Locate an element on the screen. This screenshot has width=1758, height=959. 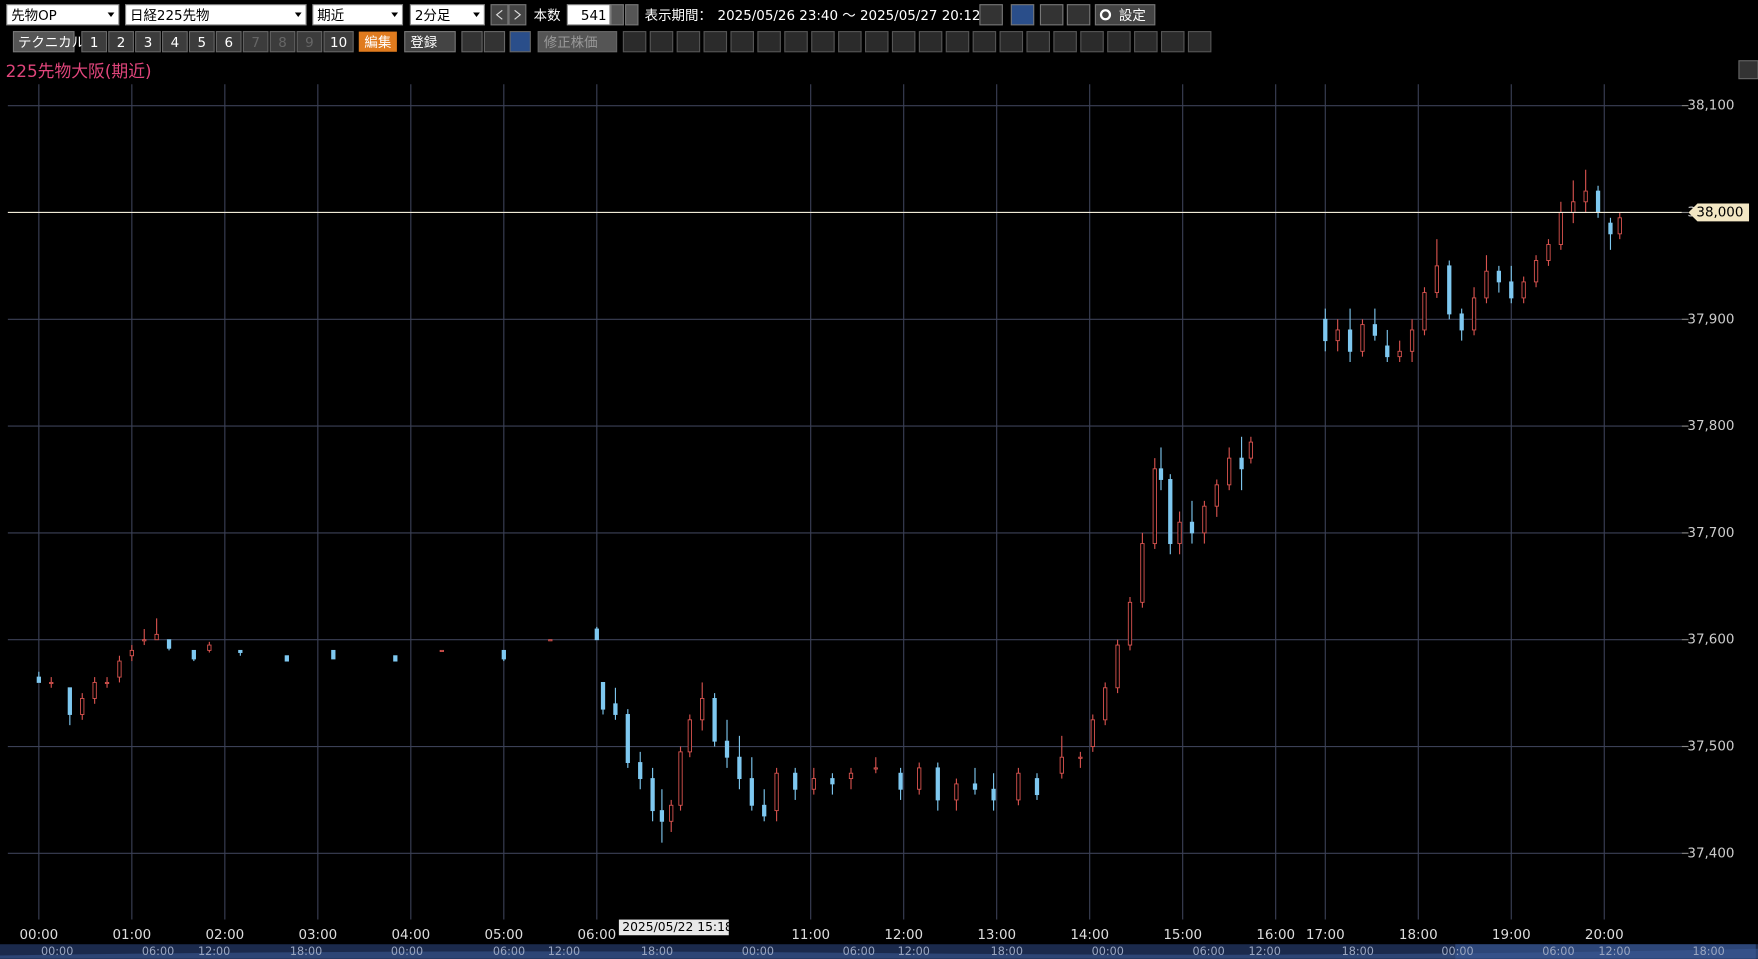
register-button is located at coordinates (430, 42).